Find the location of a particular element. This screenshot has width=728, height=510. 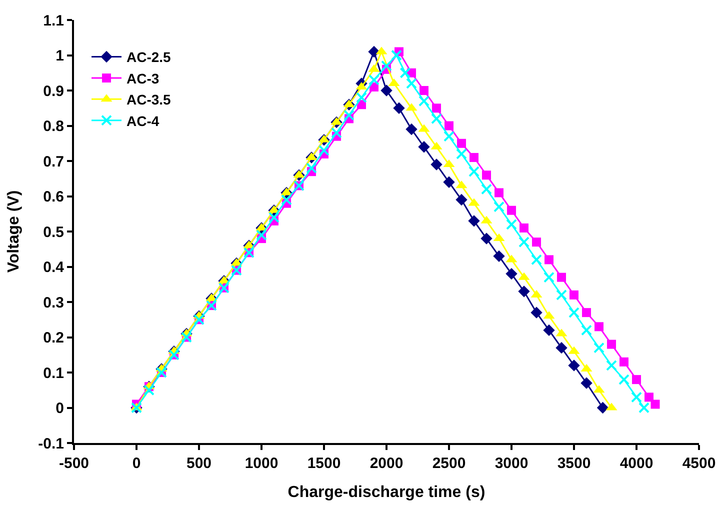

x-tick-label: 4500 is located at coordinates (699, 463).